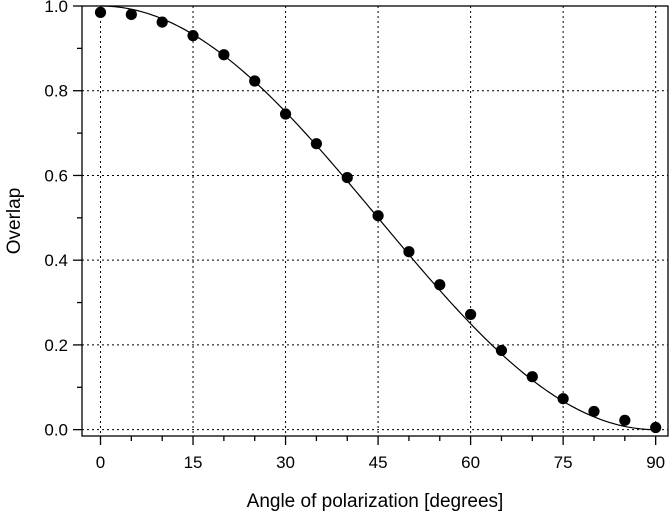 Image resolution: width=671 pixels, height=517 pixels. What do you see at coordinates (56, 91) in the screenshot?
I see `y-tick-label: 0.8` at bounding box center [56, 91].